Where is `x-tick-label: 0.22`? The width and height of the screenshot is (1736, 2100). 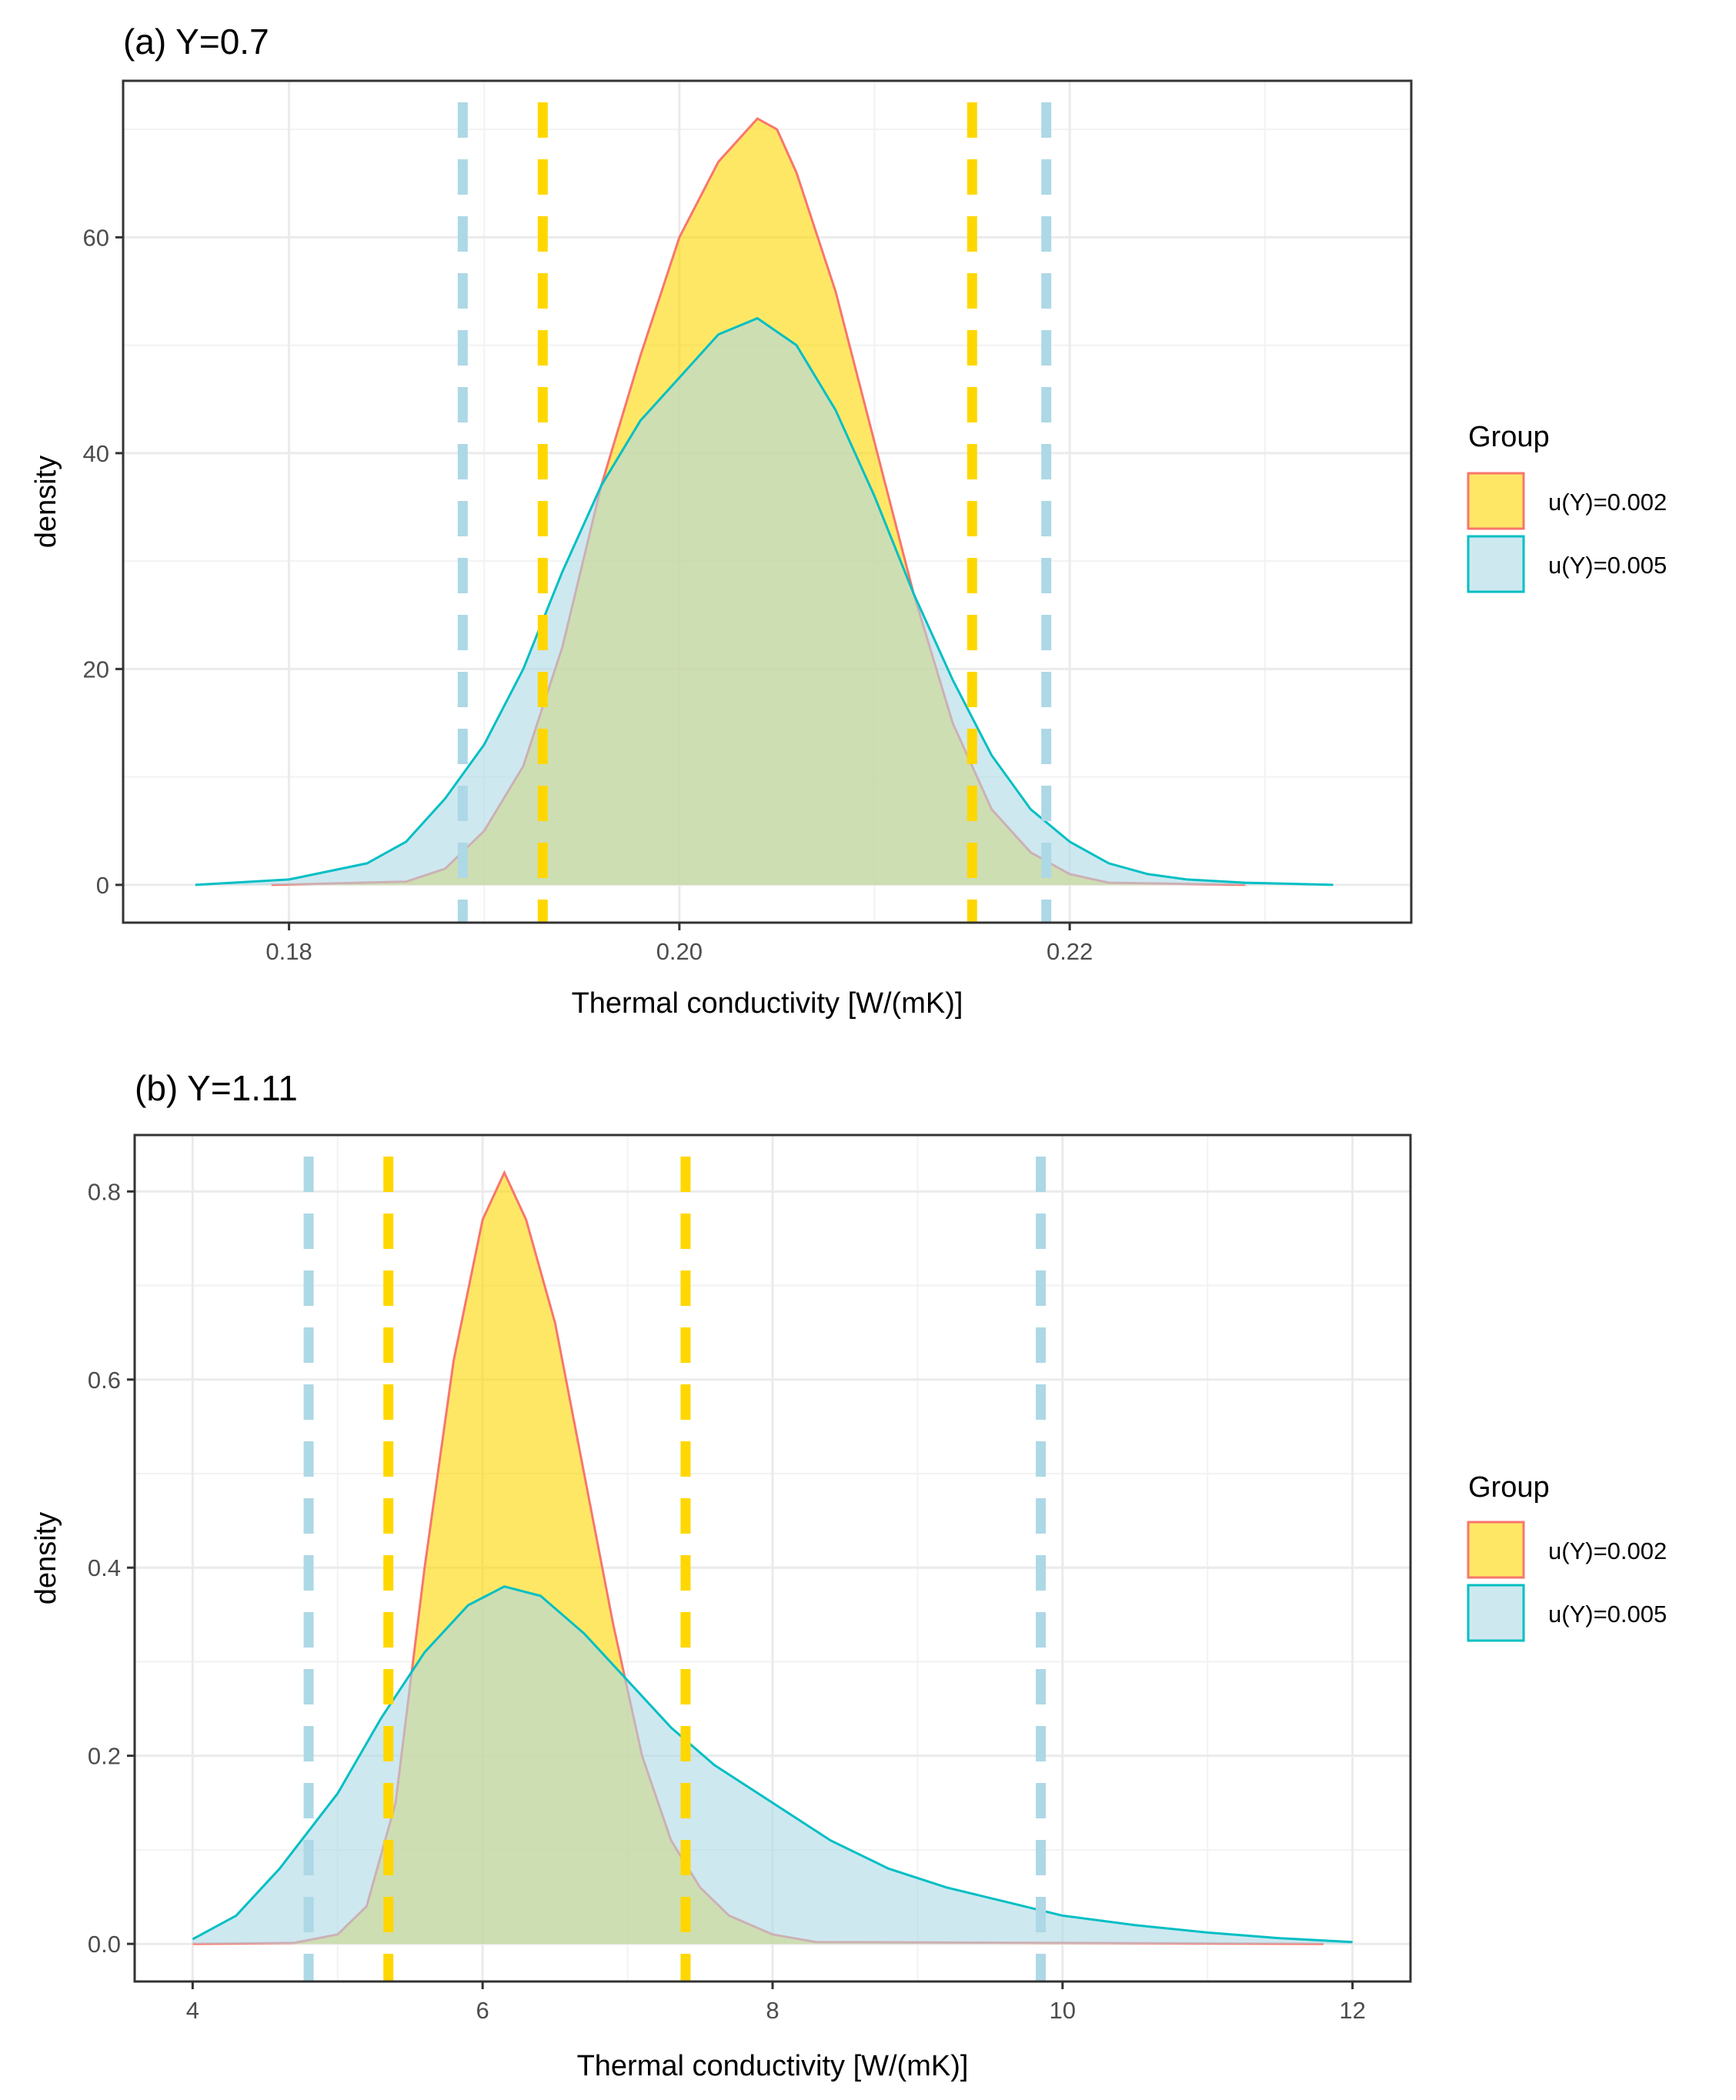 x-tick-label: 0.22 is located at coordinates (1070, 951).